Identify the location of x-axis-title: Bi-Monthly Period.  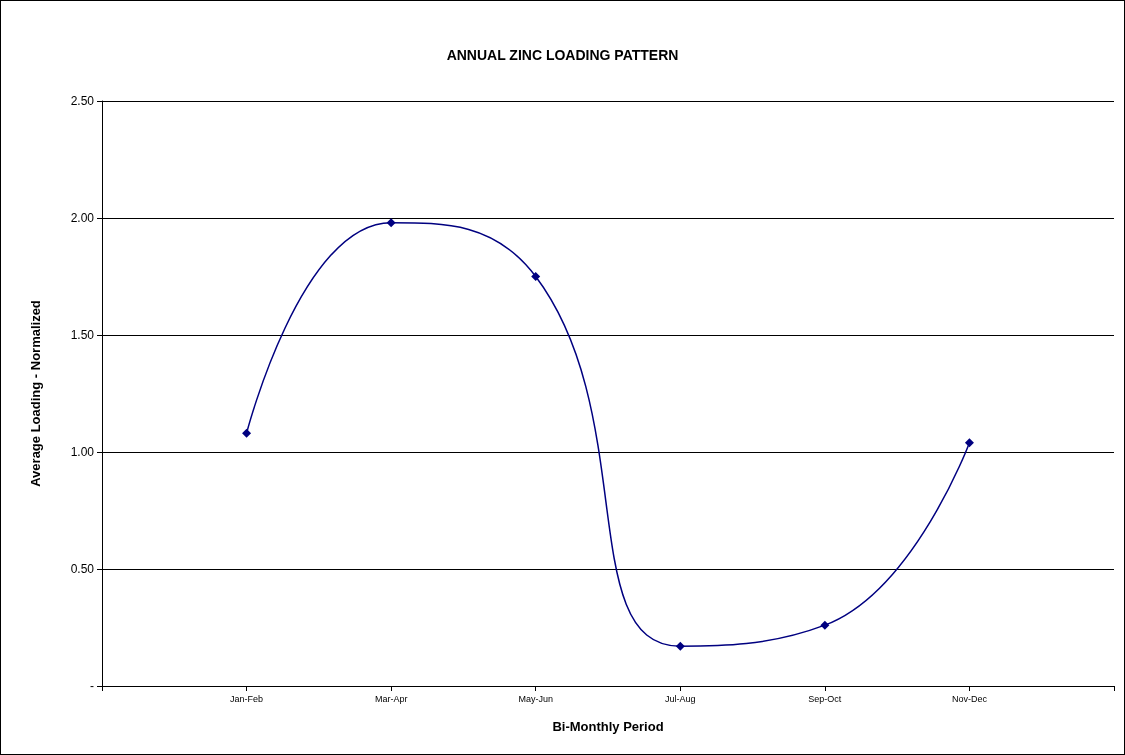
(608, 726).